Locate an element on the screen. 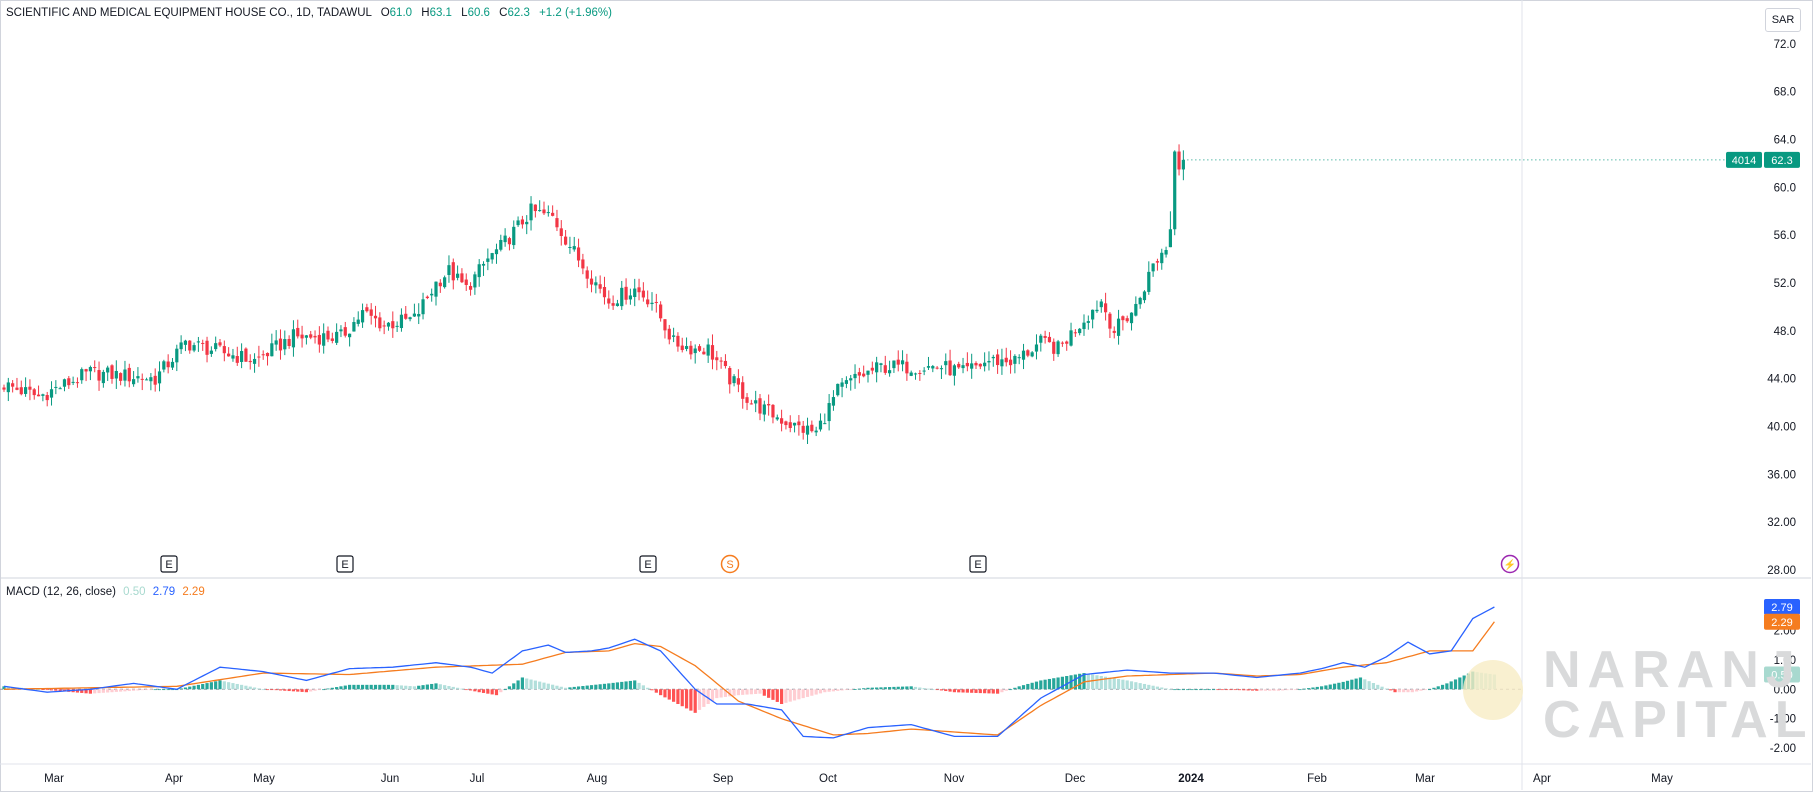 This screenshot has height=792, width=1813. signal-value-tag-text: 2.29 is located at coordinates (1781, 623).